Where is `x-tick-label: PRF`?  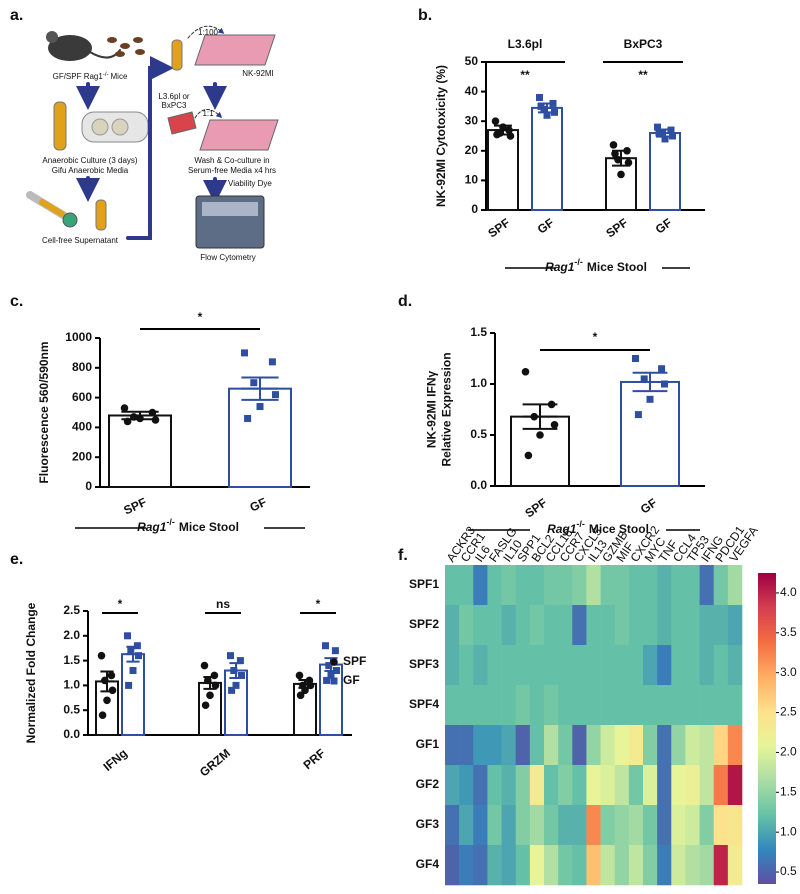
x-tick-label: PRF is located at coordinates (314, 759).